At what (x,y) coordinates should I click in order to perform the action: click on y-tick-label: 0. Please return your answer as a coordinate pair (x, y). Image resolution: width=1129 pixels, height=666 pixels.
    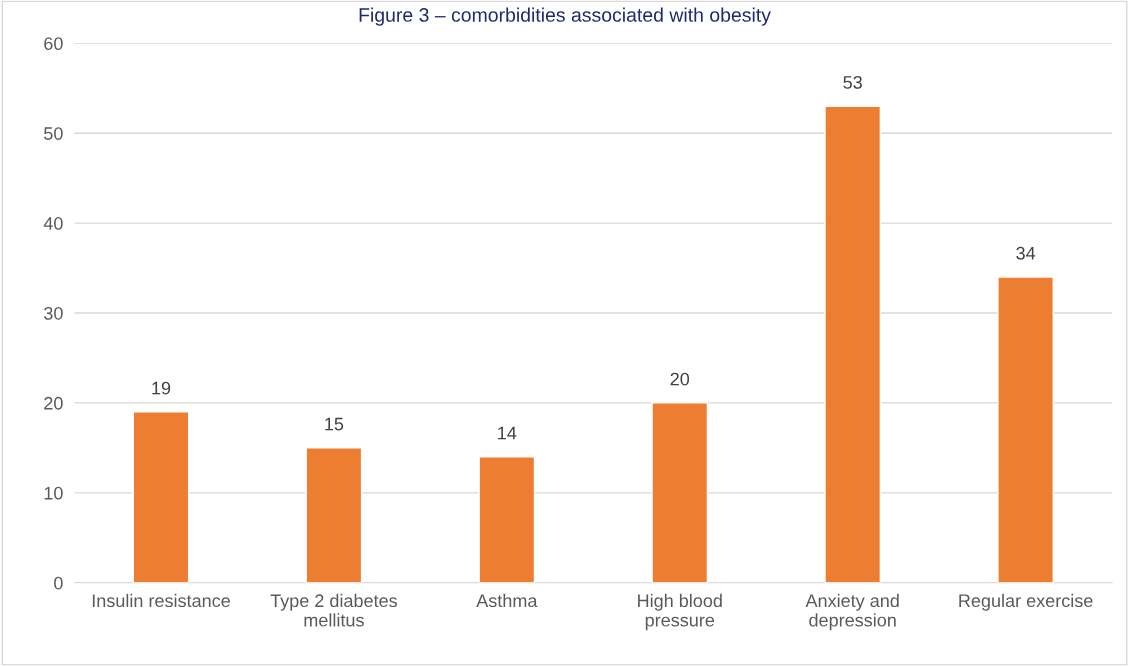
    Looking at the image, I should click on (58, 583).